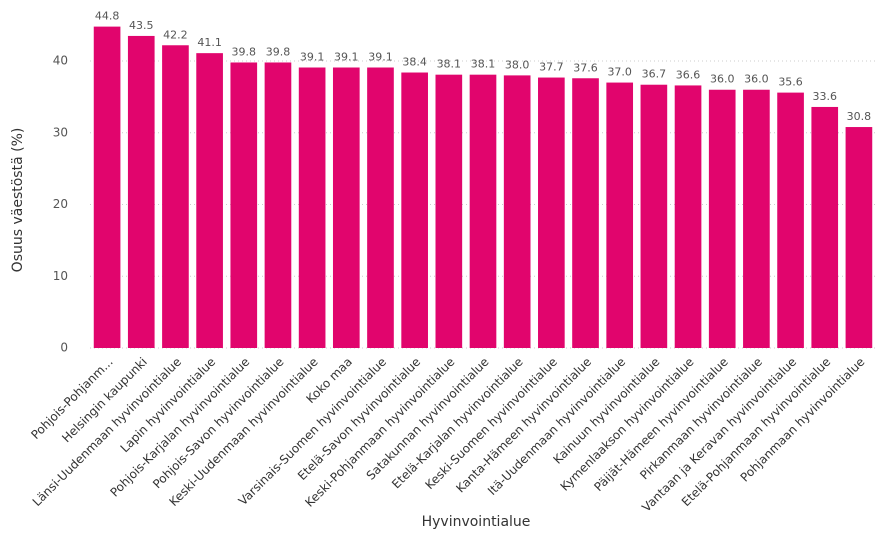  What do you see at coordinates (585, 67) in the screenshot?
I see `value-label: 37.6` at bounding box center [585, 67].